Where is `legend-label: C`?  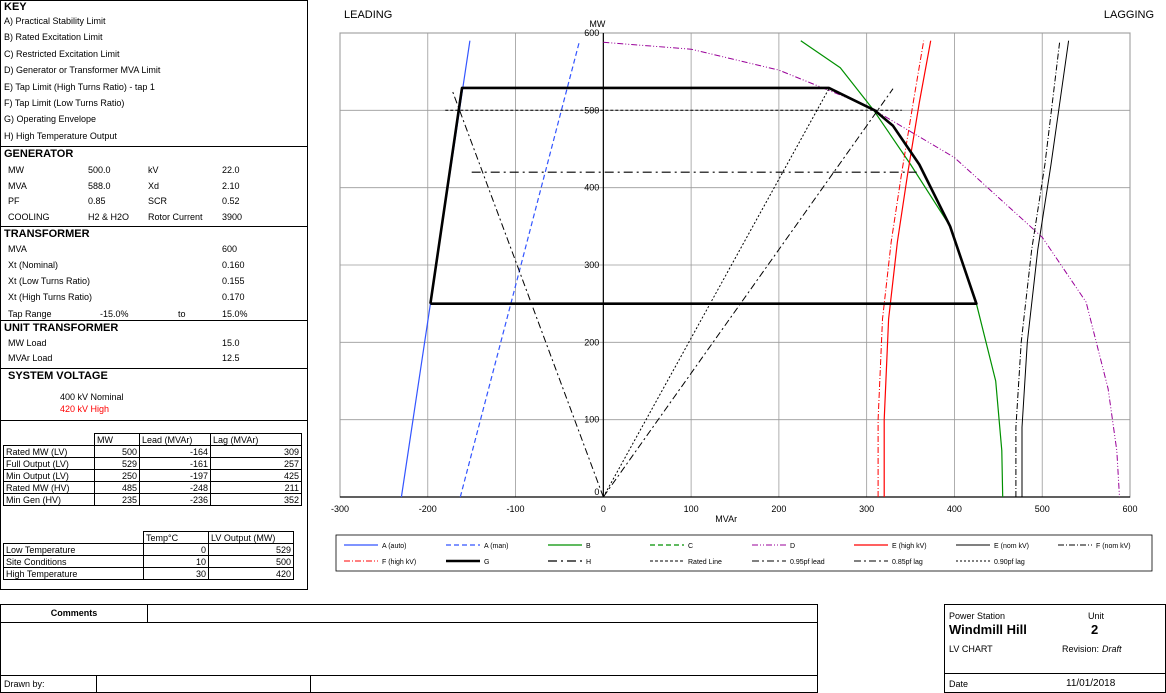 legend-label: C is located at coordinates (690, 546).